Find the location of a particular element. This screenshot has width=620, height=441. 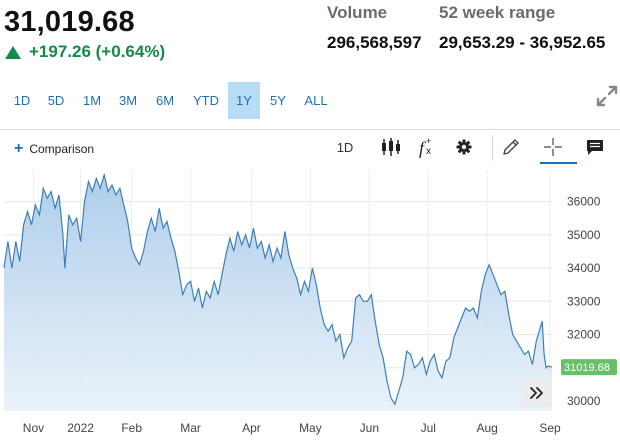

price-change: +197.26 (+0.64%) is located at coordinates (85, 52).